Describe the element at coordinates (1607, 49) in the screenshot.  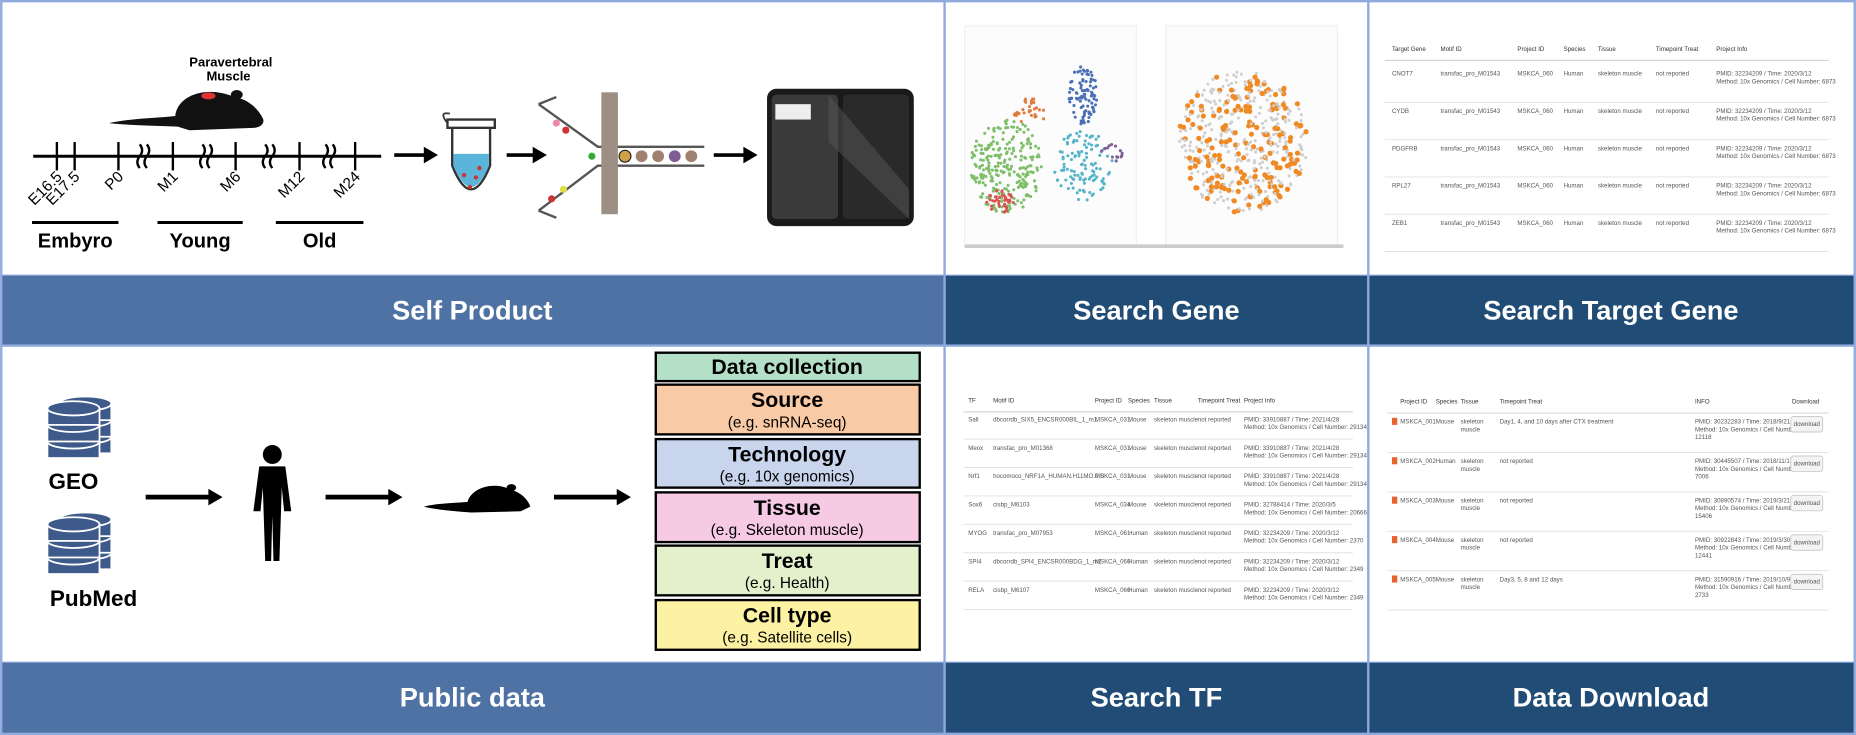
I see `table-header: Tissue` at that location.